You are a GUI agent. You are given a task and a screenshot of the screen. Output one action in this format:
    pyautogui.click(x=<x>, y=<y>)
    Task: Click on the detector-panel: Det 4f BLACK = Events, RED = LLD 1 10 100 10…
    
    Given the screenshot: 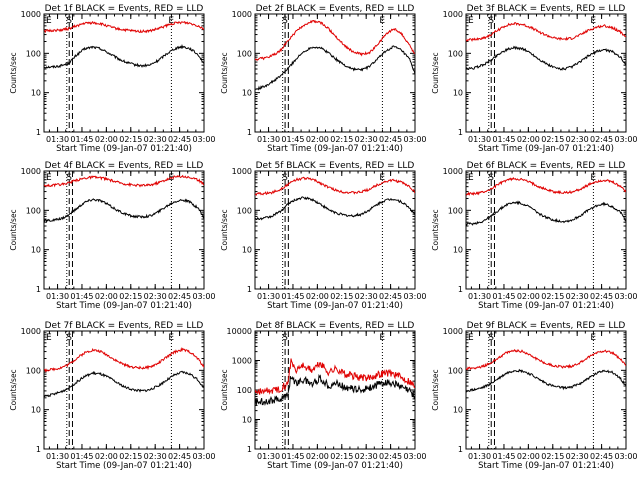 What is the action you would take?
    pyautogui.click(x=112, y=236)
    